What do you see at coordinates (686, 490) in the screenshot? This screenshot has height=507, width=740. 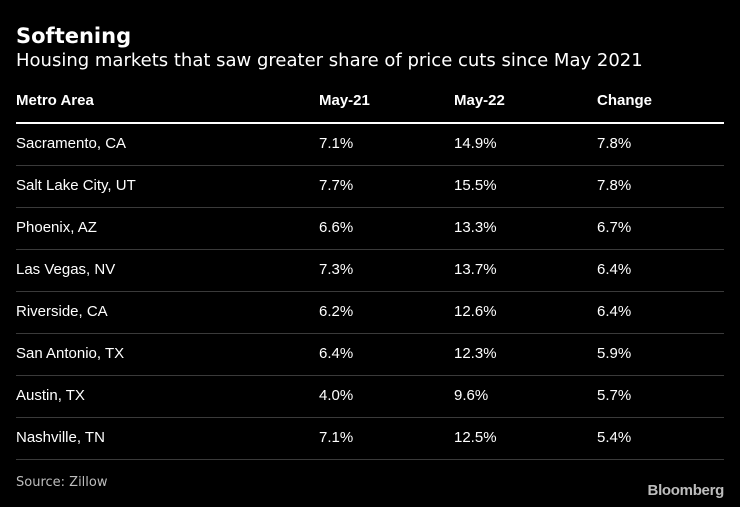 I see `bloomberg-logo: Bloomberg` at bounding box center [686, 490].